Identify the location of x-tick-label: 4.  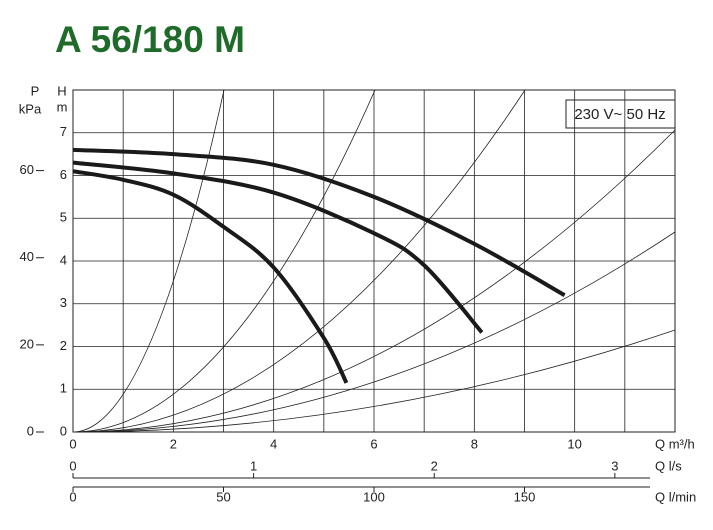
(273, 443).